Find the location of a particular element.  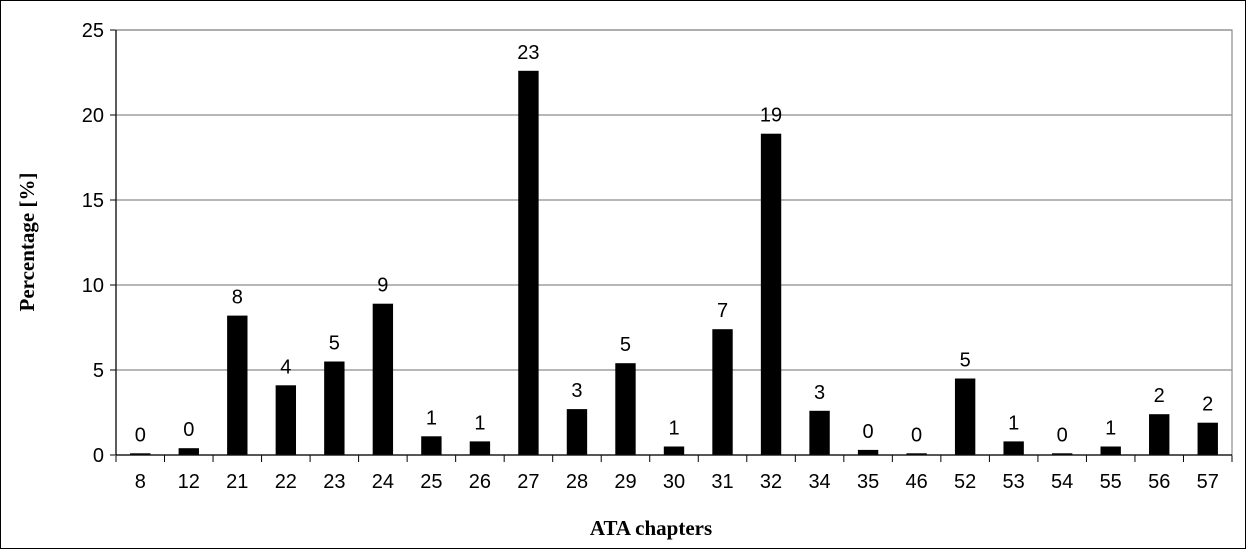

x-tick-label: 53 is located at coordinates (1014, 482).